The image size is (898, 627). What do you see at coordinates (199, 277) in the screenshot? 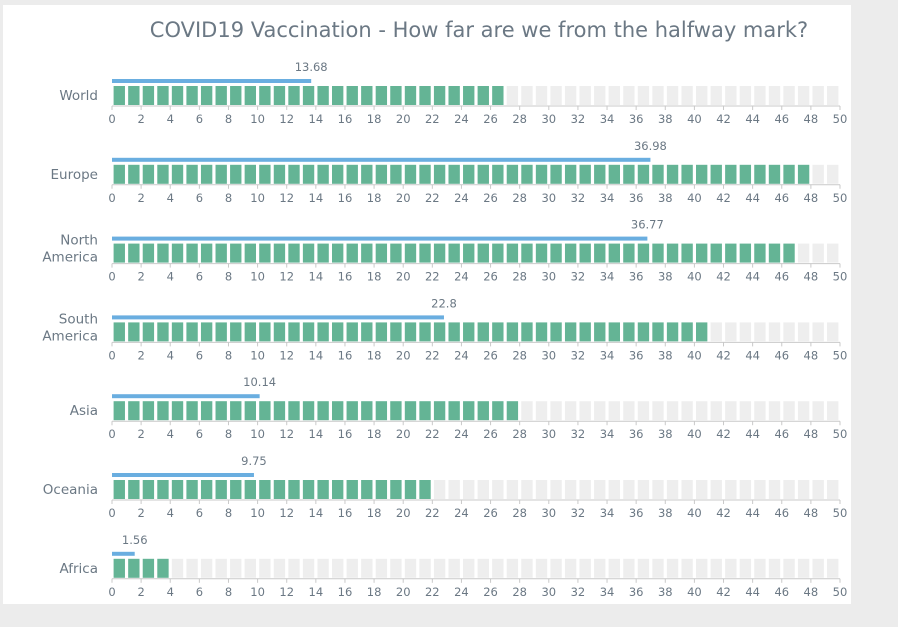
I see `x-tick-label: 6` at bounding box center [199, 277].